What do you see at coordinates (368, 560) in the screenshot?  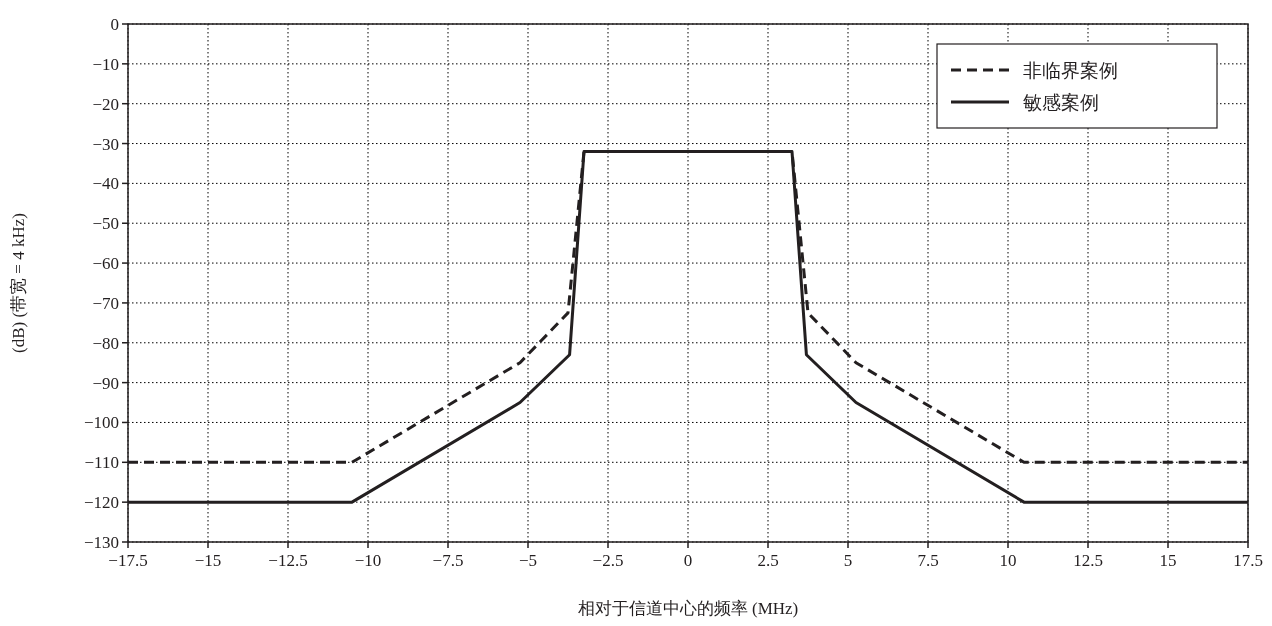 I see `x-tick-label: −10` at bounding box center [368, 560].